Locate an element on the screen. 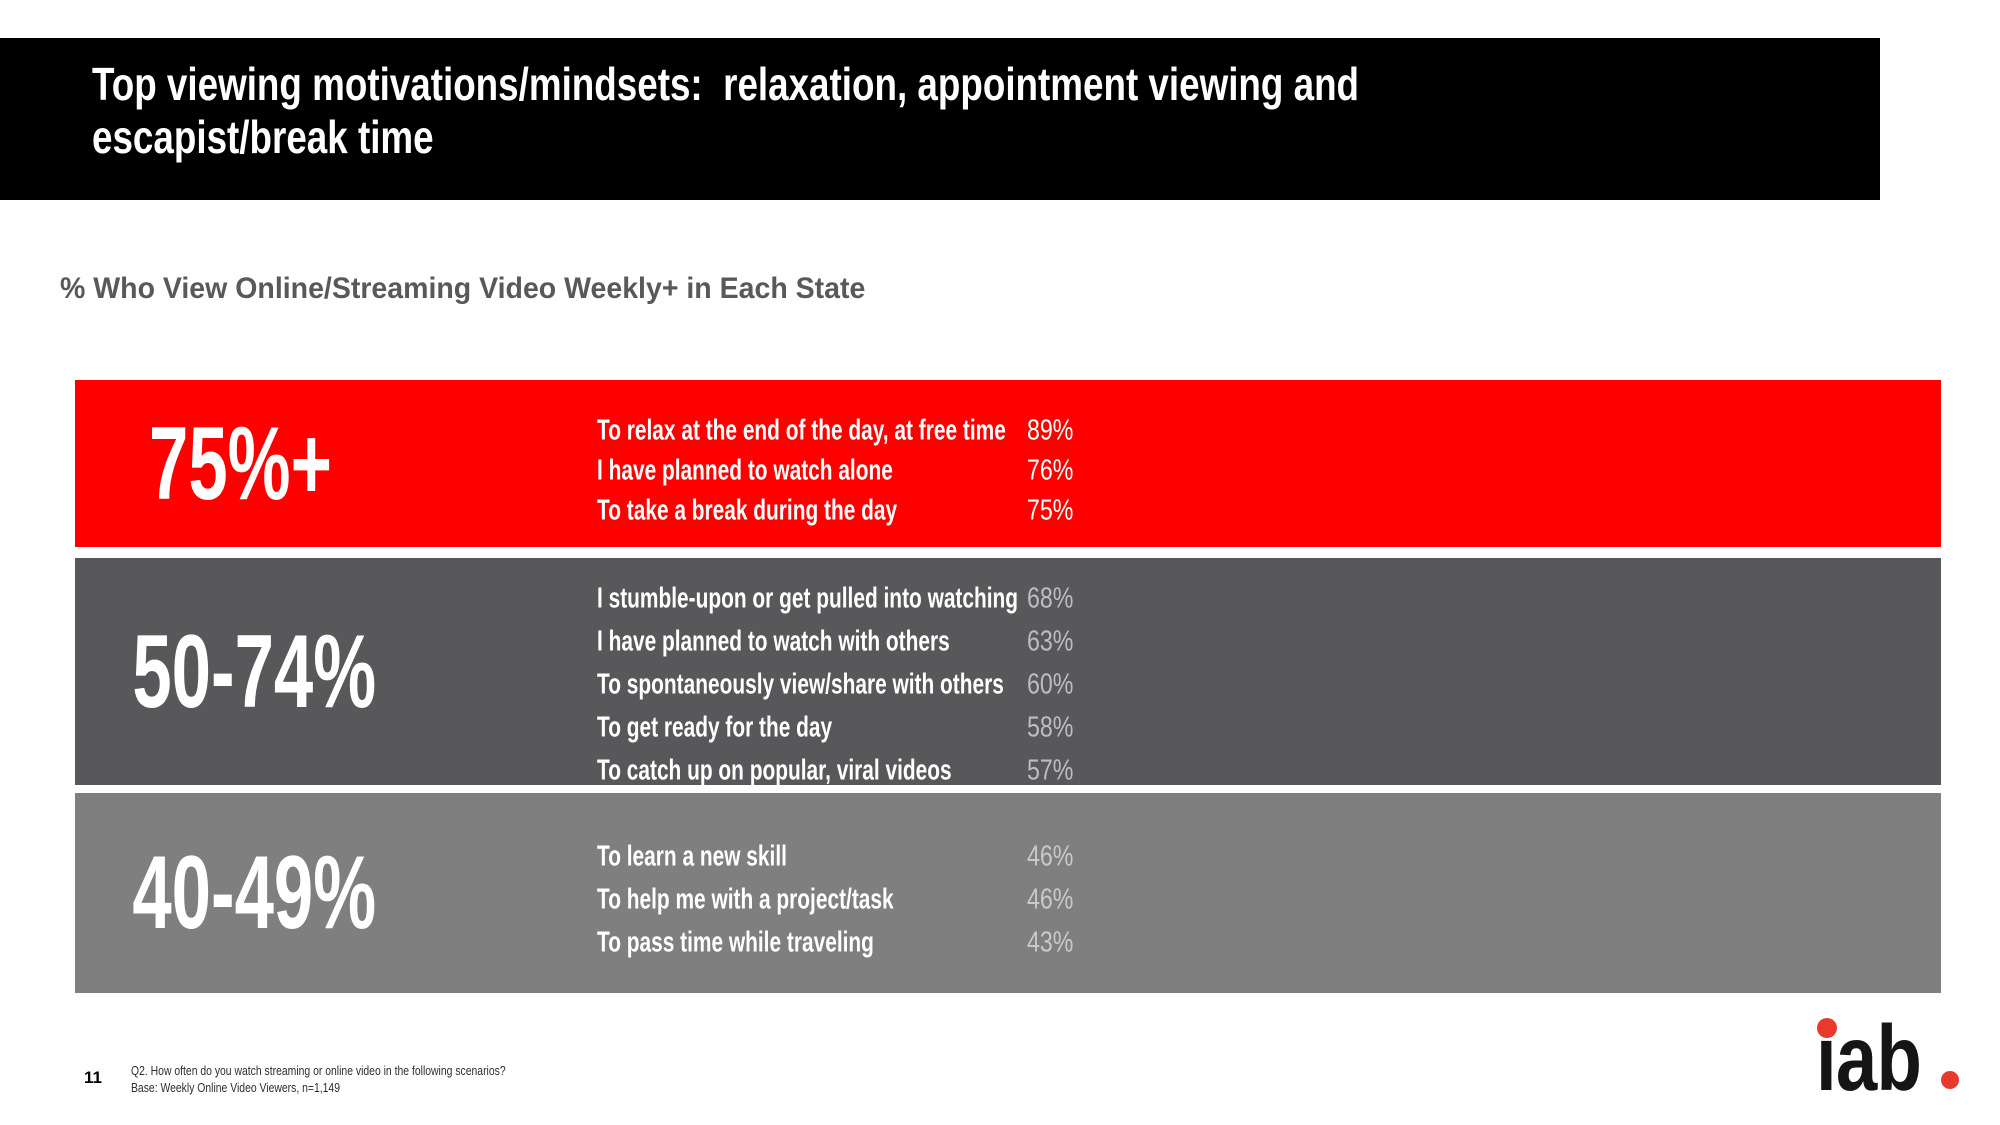 The height and width of the screenshot is (1125, 2000). iab-logo-red-period-icon is located at coordinates (1950, 1080).